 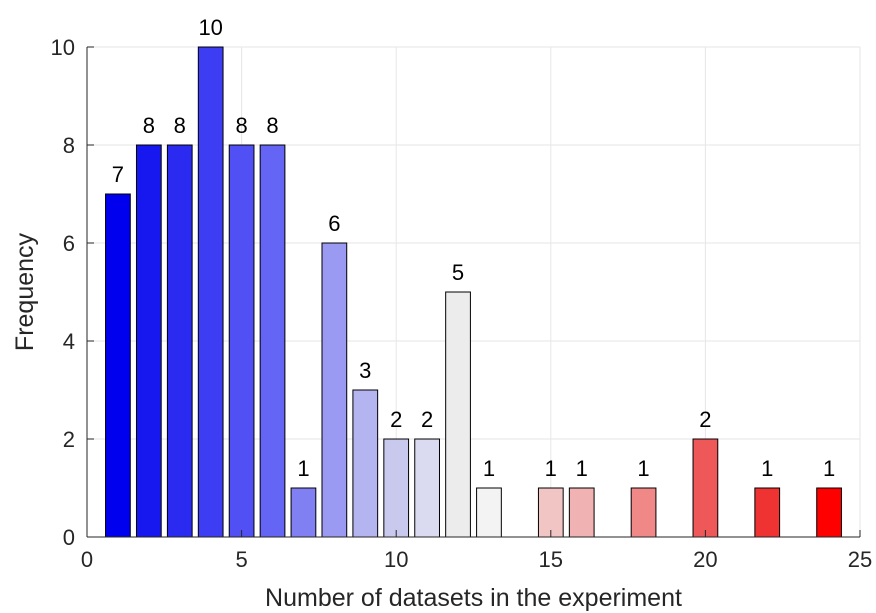 I want to click on bar-value-label-0: 7, so click(x=118, y=174).